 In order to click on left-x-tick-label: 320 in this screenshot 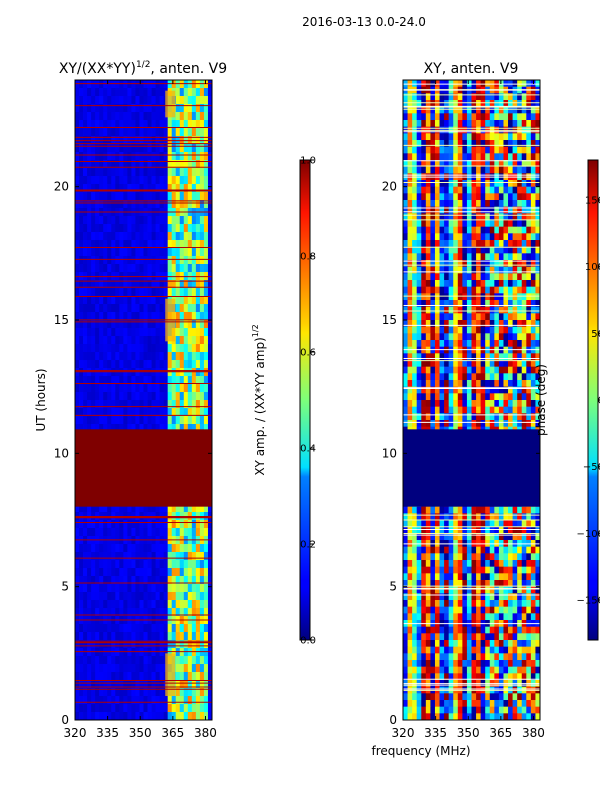, I will do `click(75, 733)`.